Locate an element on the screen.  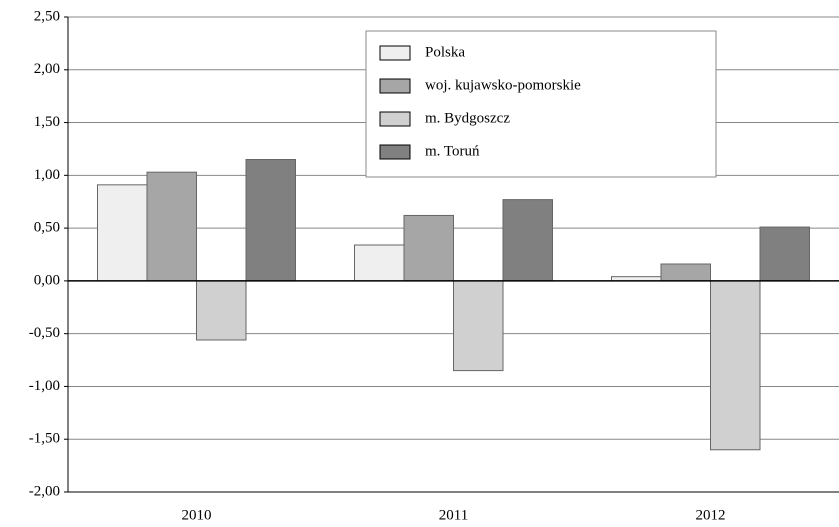
y-tick-label: 1,50 is located at coordinates (47, 122).